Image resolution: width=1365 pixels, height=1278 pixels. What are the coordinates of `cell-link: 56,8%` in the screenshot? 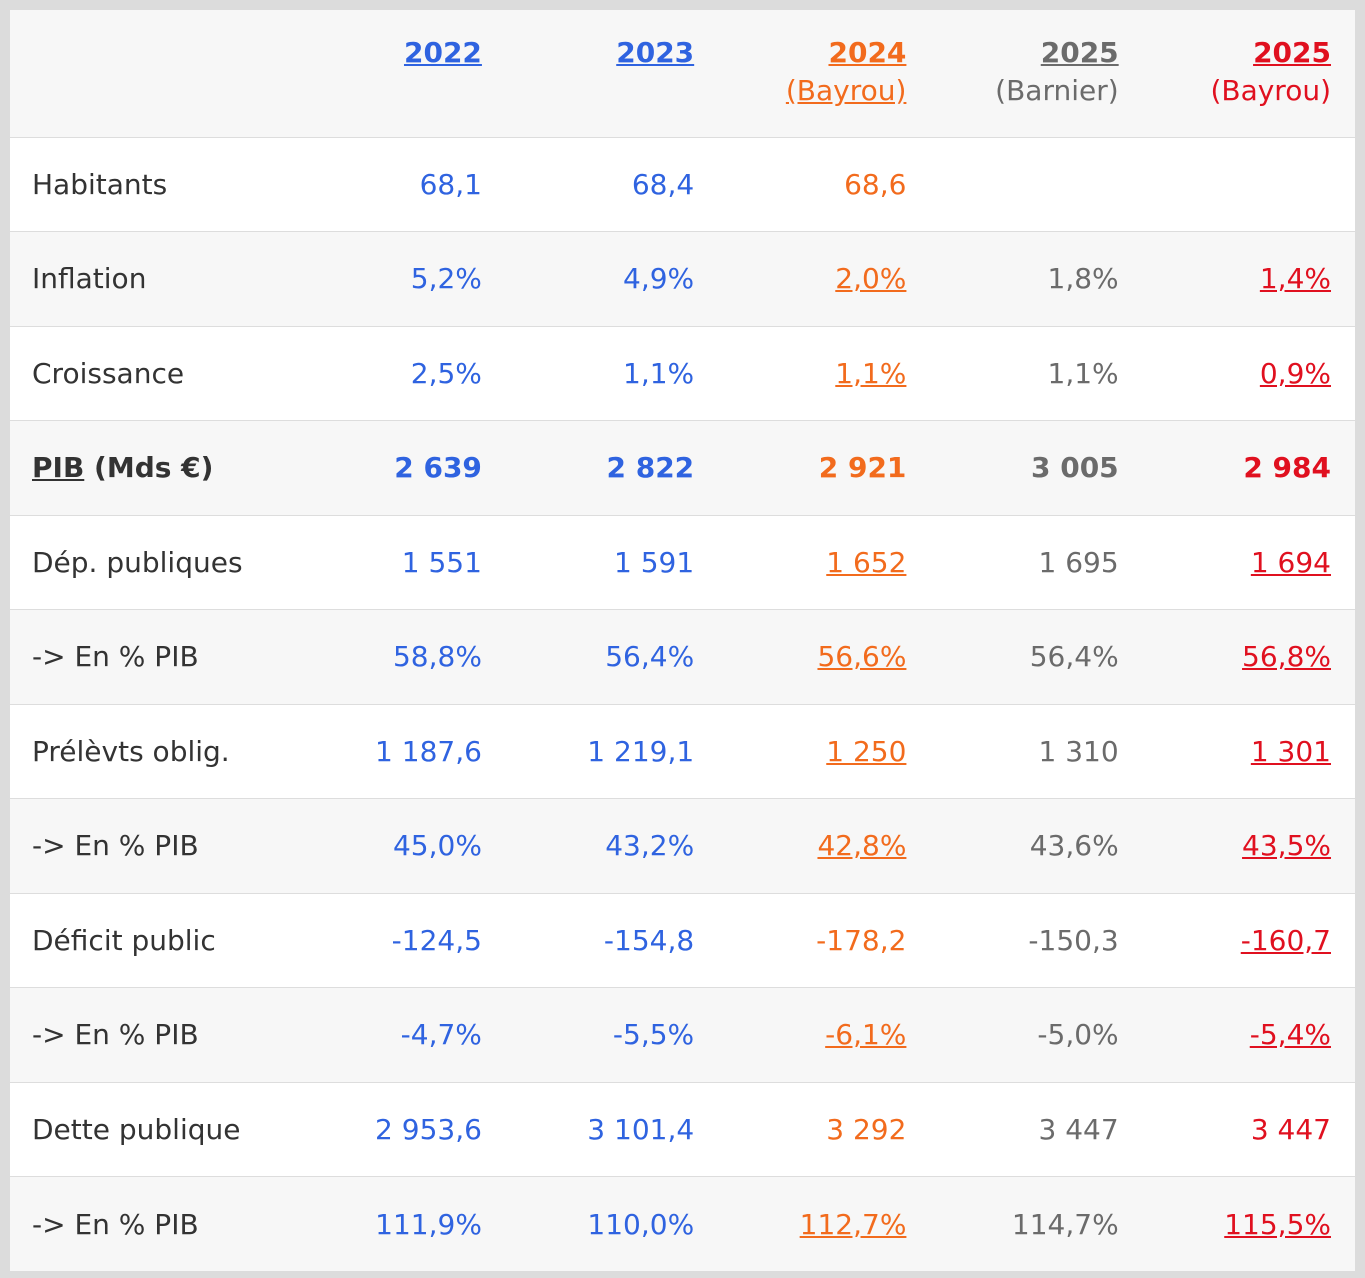 It's located at (1286, 657).